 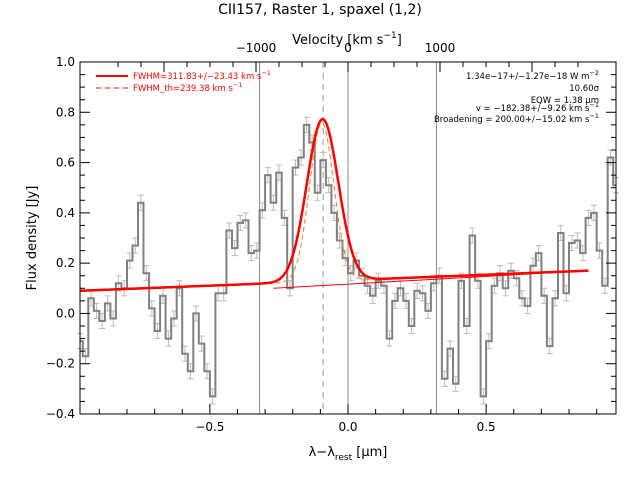 What do you see at coordinates (65, 163) in the screenshot?
I see `y-tick-label: 0.6` at bounding box center [65, 163].